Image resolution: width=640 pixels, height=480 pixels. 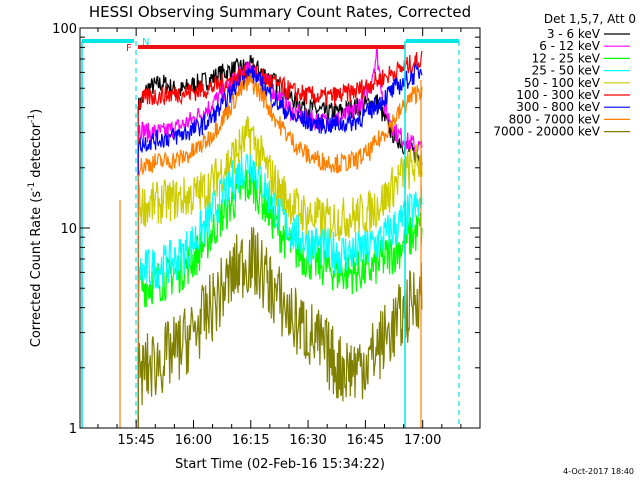 What do you see at coordinates (598, 471) in the screenshot?
I see `timestamp: 4-Oct-2017 18:40` at bounding box center [598, 471].